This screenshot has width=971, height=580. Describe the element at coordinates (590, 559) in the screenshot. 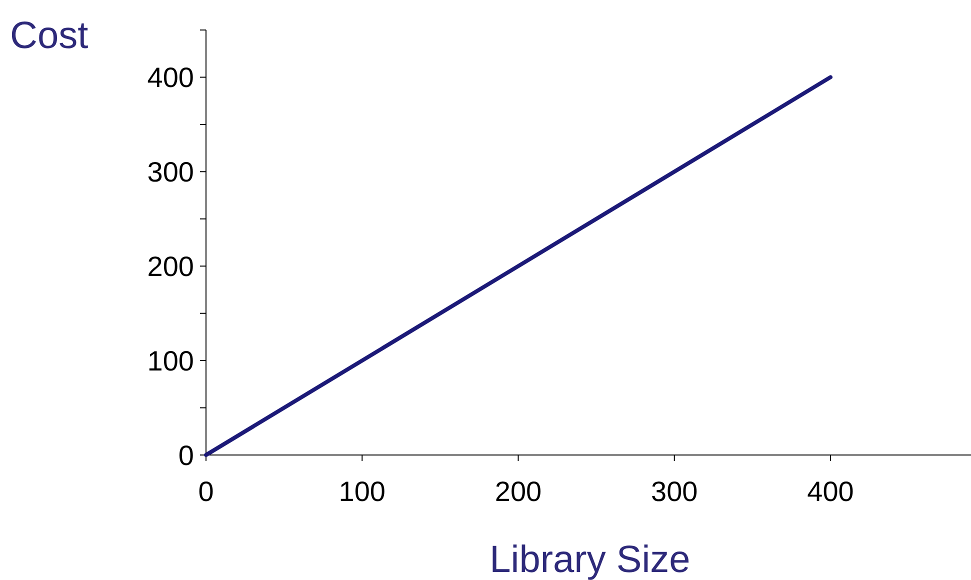

I see `x-axis-title: Library Size` at that location.